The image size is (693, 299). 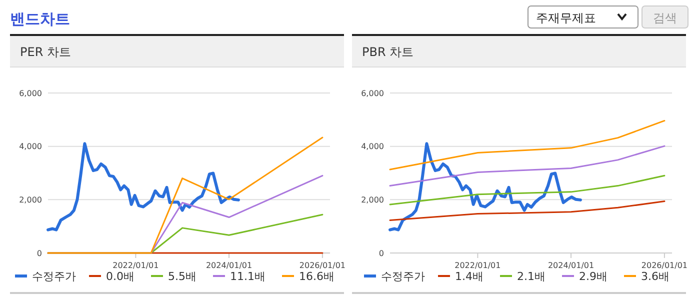 What do you see at coordinates (665, 18) in the screenshot?
I see `text: 검색` at bounding box center [665, 18].